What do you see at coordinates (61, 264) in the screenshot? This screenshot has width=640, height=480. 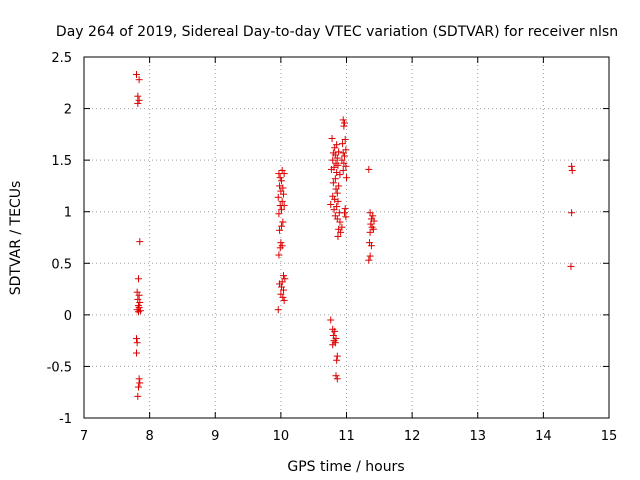 I see `y-tick-label: 0.5` at bounding box center [61, 264].